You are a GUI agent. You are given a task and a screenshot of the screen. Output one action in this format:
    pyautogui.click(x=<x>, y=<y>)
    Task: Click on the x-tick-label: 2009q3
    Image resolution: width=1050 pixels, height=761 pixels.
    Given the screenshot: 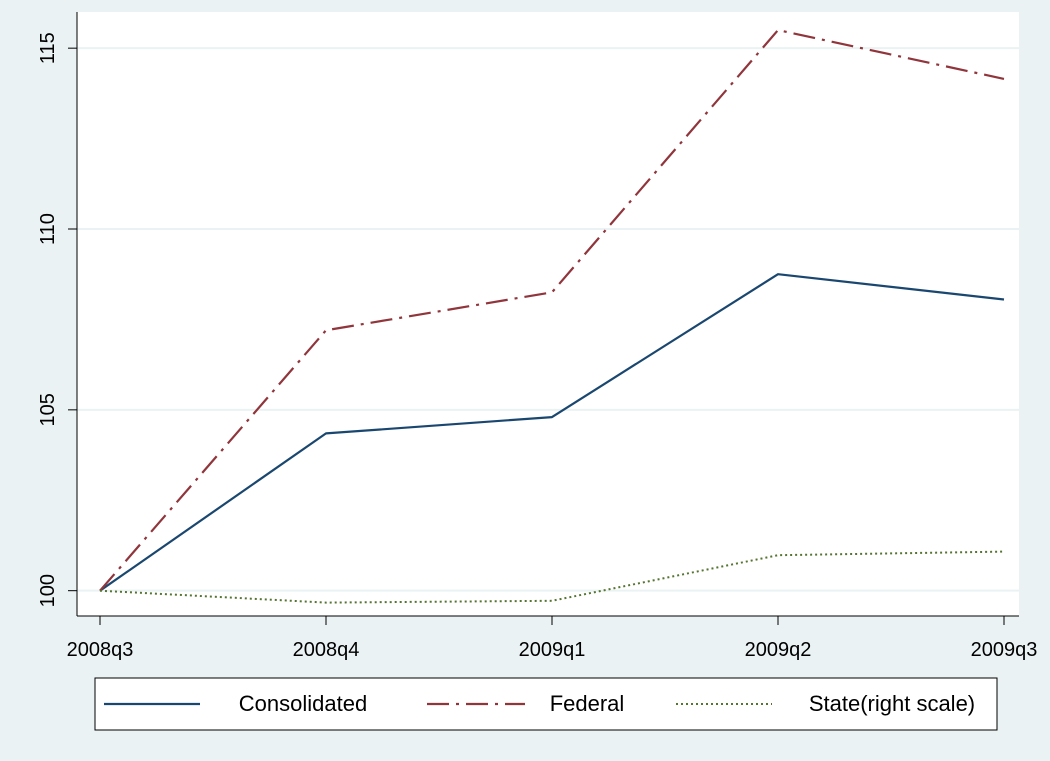 What is the action you would take?
    pyautogui.click(x=1004, y=650)
    